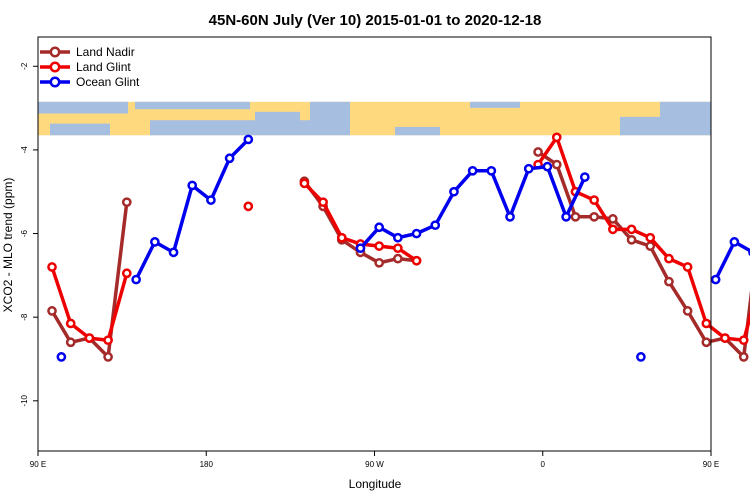 The height and width of the screenshot is (500, 750). Describe the element at coordinates (24, 150) in the screenshot. I see `y-tick-label: -4` at that location.